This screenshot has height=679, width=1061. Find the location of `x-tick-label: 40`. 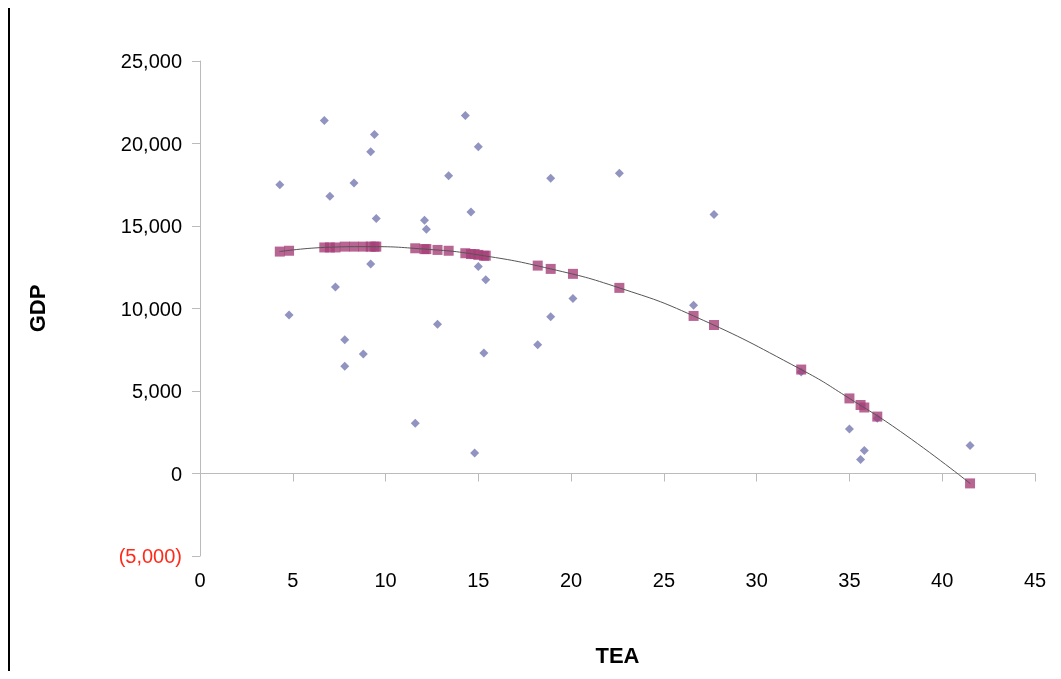

x-tick-label: 40 is located at coordinates (942, 580).